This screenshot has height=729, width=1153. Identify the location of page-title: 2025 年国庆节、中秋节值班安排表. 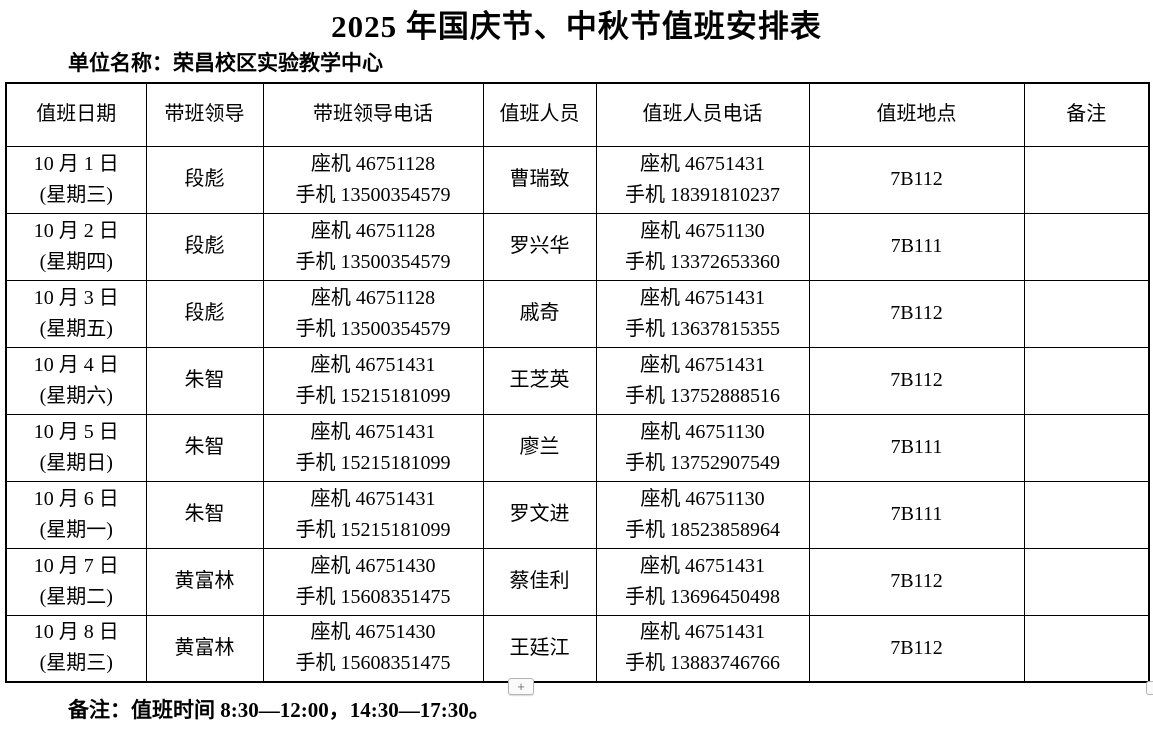
(576, 26).